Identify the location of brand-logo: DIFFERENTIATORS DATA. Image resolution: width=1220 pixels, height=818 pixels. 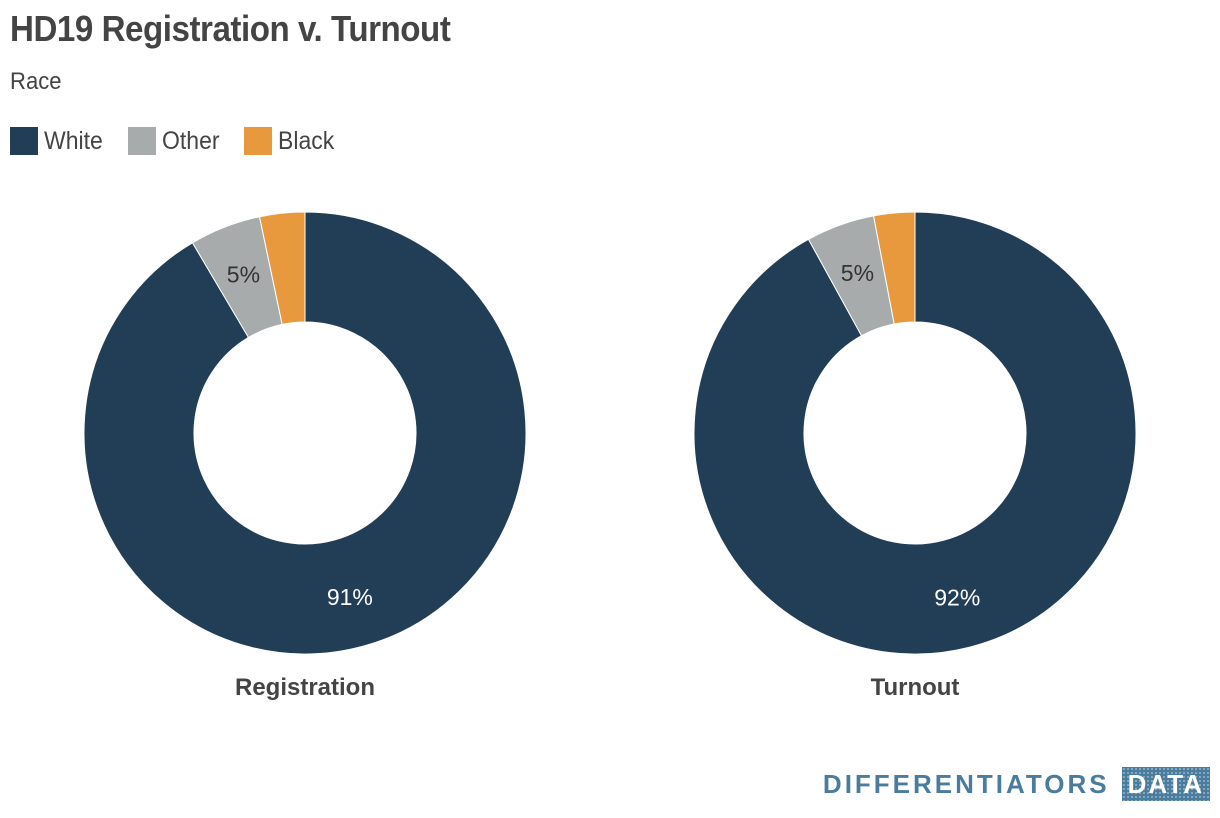
(1016, 784).